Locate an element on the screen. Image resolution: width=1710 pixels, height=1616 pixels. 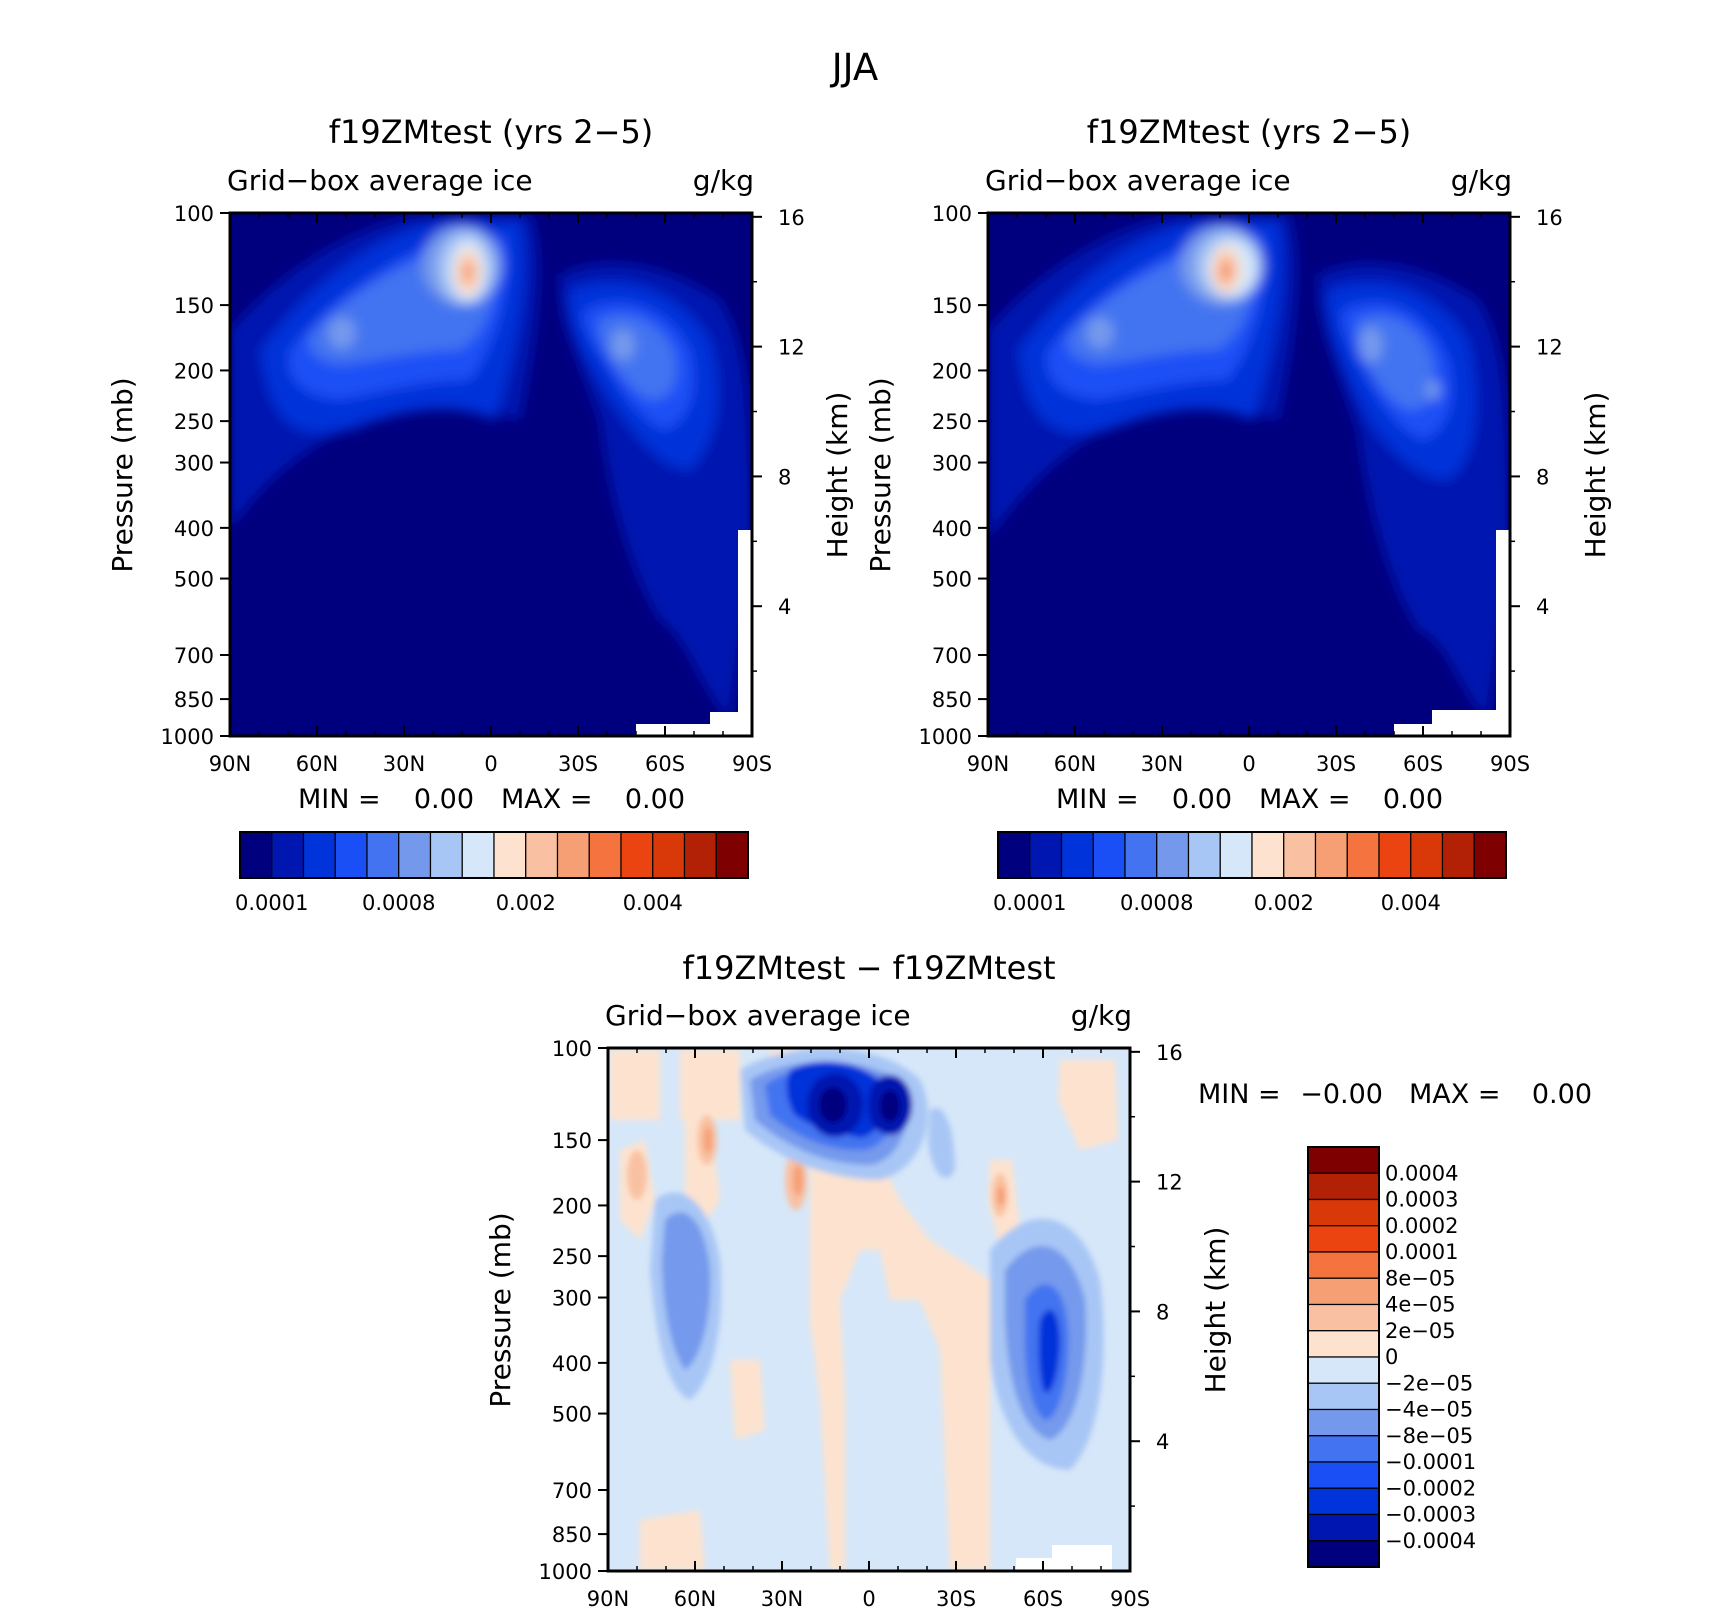
panel-2-y2-label: Height (km) is located at coordinates (1595, 475).